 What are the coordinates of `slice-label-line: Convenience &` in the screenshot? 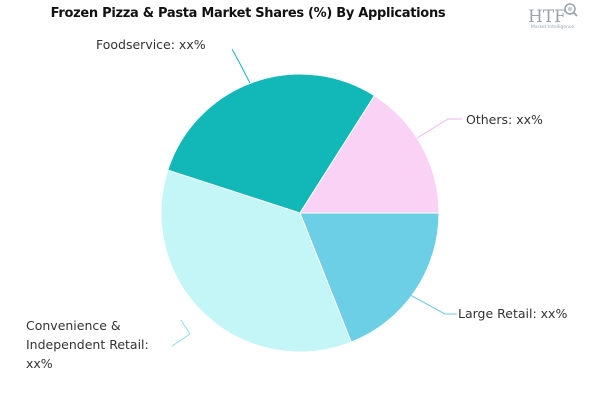 It's located at (73, 325).